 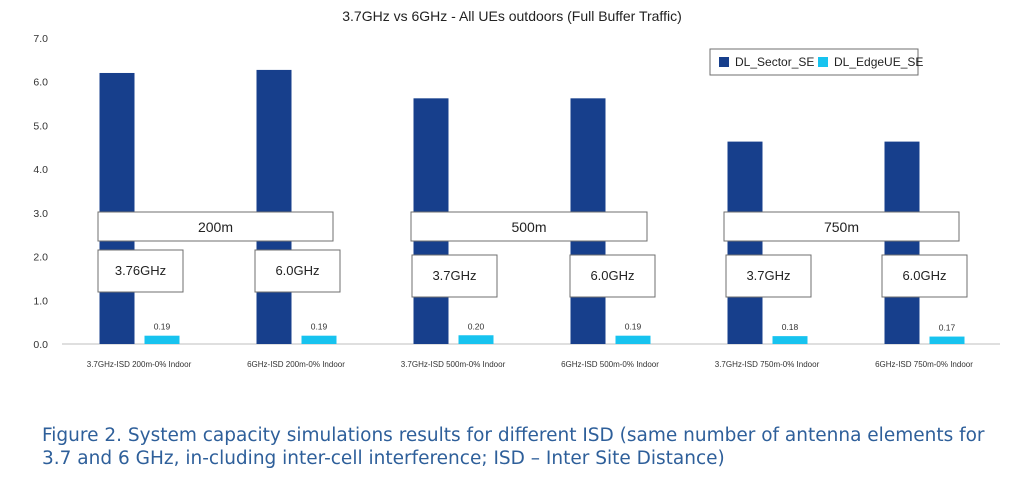 I want to click on legend-label-dl-sector-se: DL_Sector_SE, so click(x=774, y=62).